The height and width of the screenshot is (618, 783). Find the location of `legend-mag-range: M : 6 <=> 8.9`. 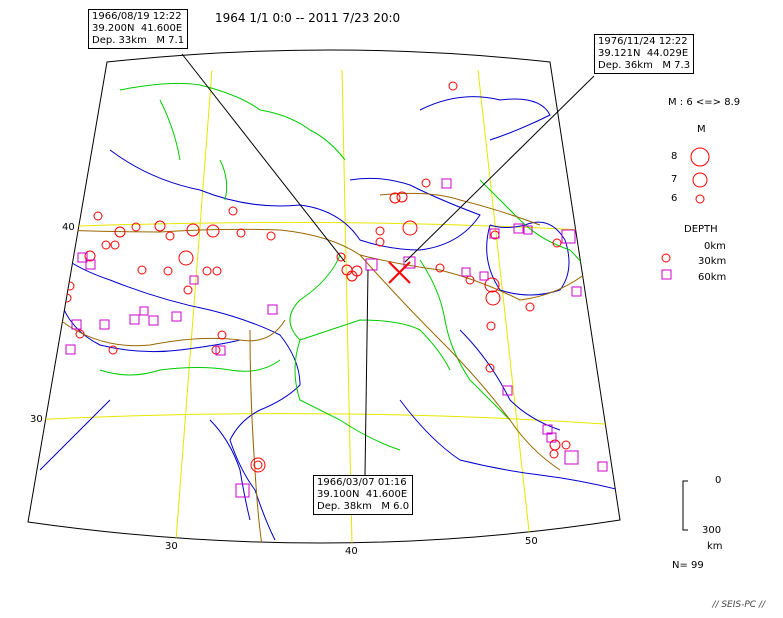

legend-mag-range: M : 6 <=> 8.9 is located at coordinates (704, 102).